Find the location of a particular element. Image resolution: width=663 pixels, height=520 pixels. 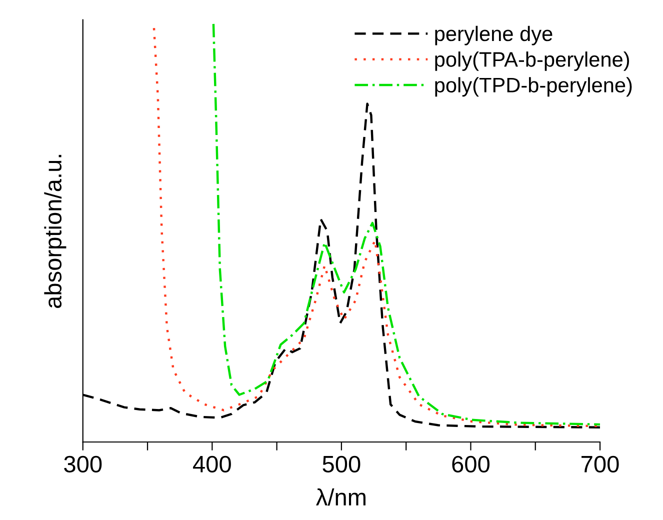

x-tick-label: 400 is located at coordinates (212, 464).